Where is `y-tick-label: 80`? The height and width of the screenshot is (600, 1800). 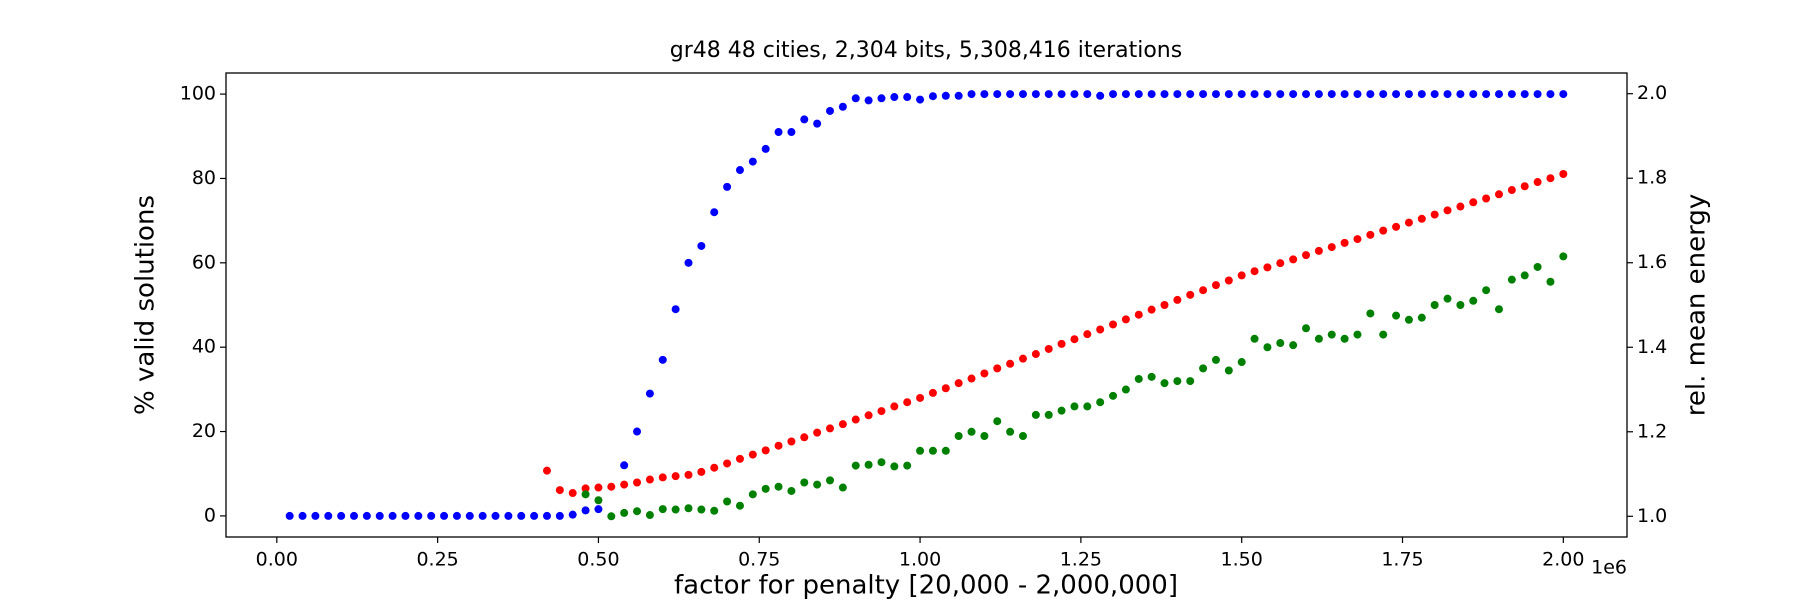
y-tick-label: 80 is located at coordinates (204, 178).